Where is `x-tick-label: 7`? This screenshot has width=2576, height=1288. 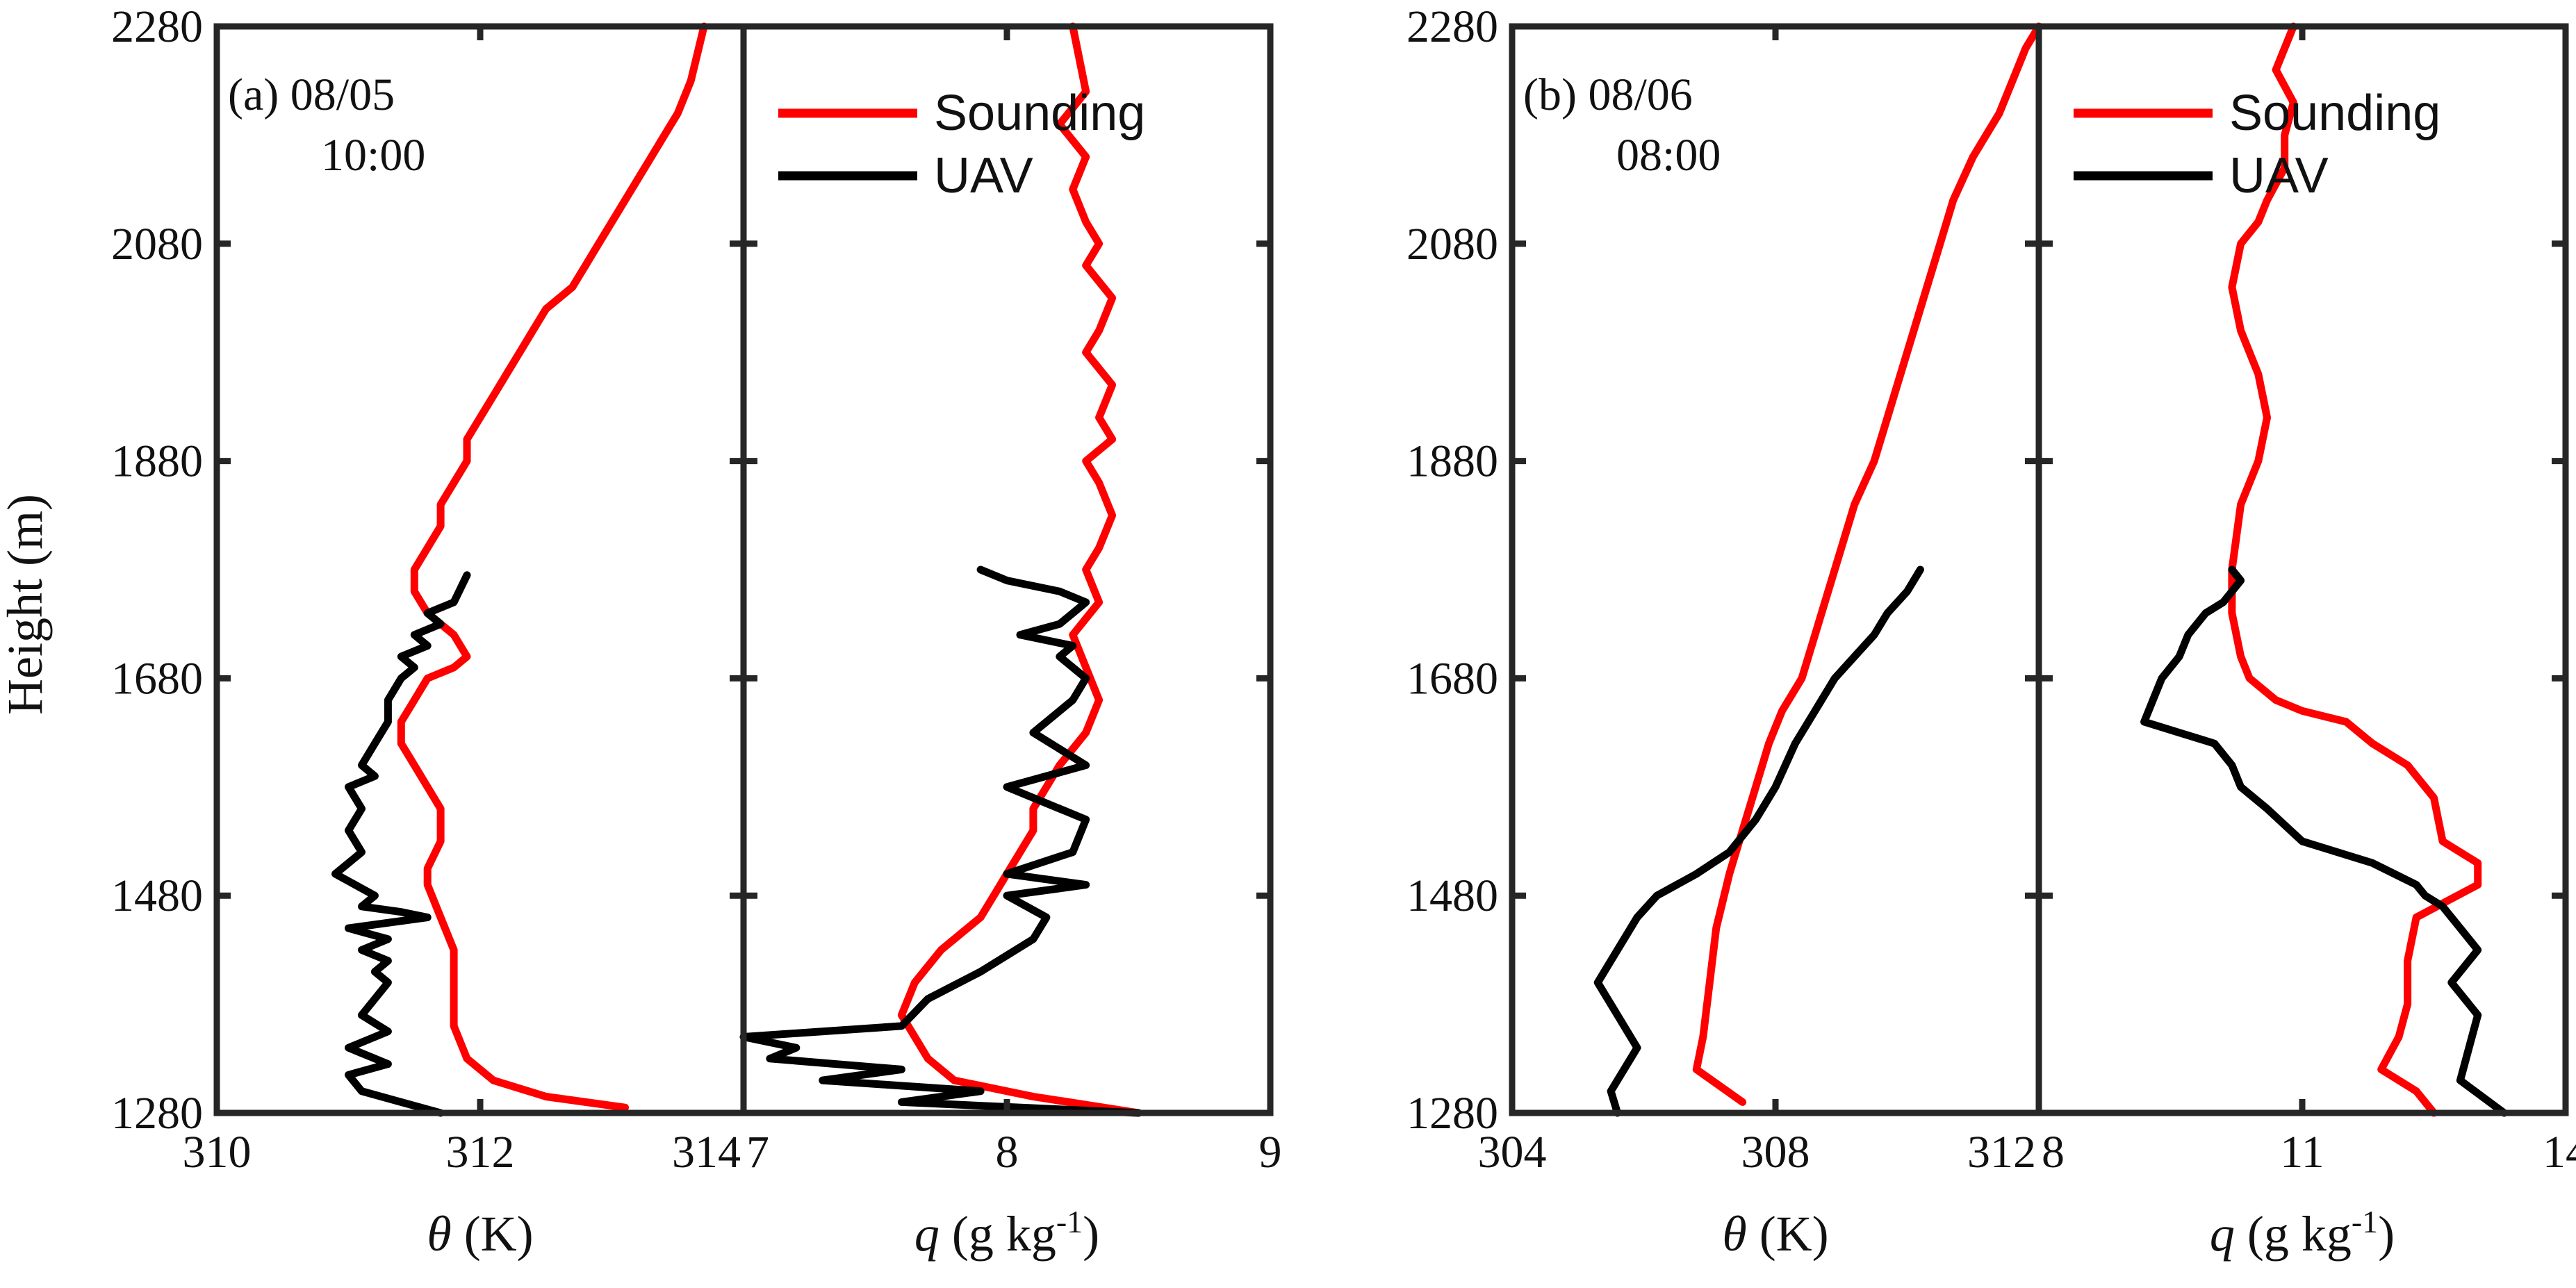 x-tick-label: 7 is located at coordinates (757, 1153).